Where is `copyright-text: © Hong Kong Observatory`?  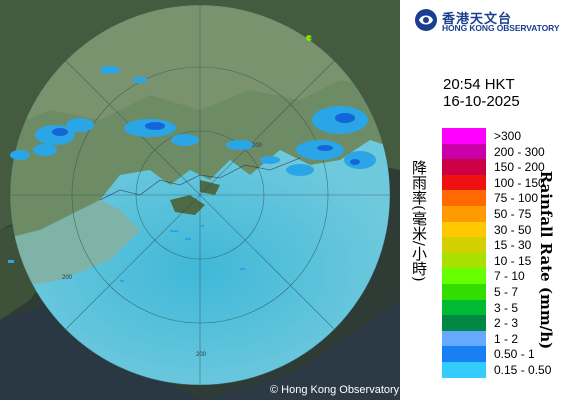 copyright-text: © Hong Kong Observatory is located at coordinates (335, 390).